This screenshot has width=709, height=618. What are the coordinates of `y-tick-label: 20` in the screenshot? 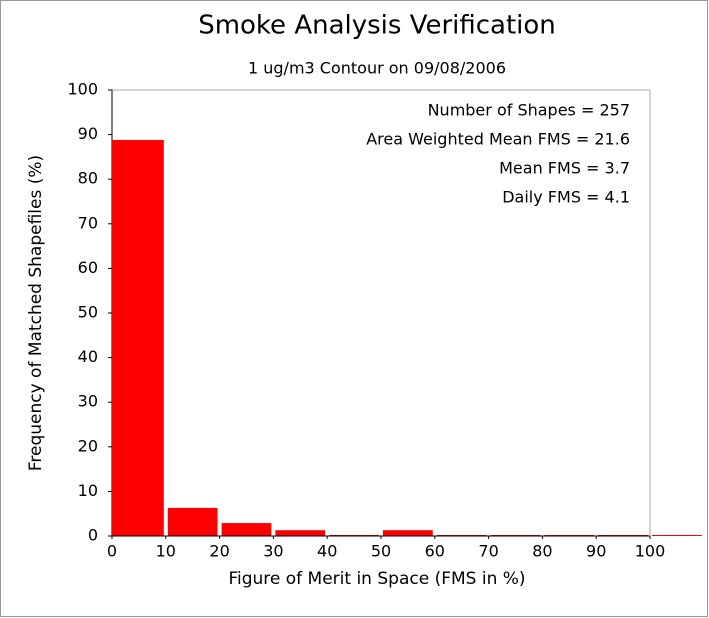 It's located at (88, 445).